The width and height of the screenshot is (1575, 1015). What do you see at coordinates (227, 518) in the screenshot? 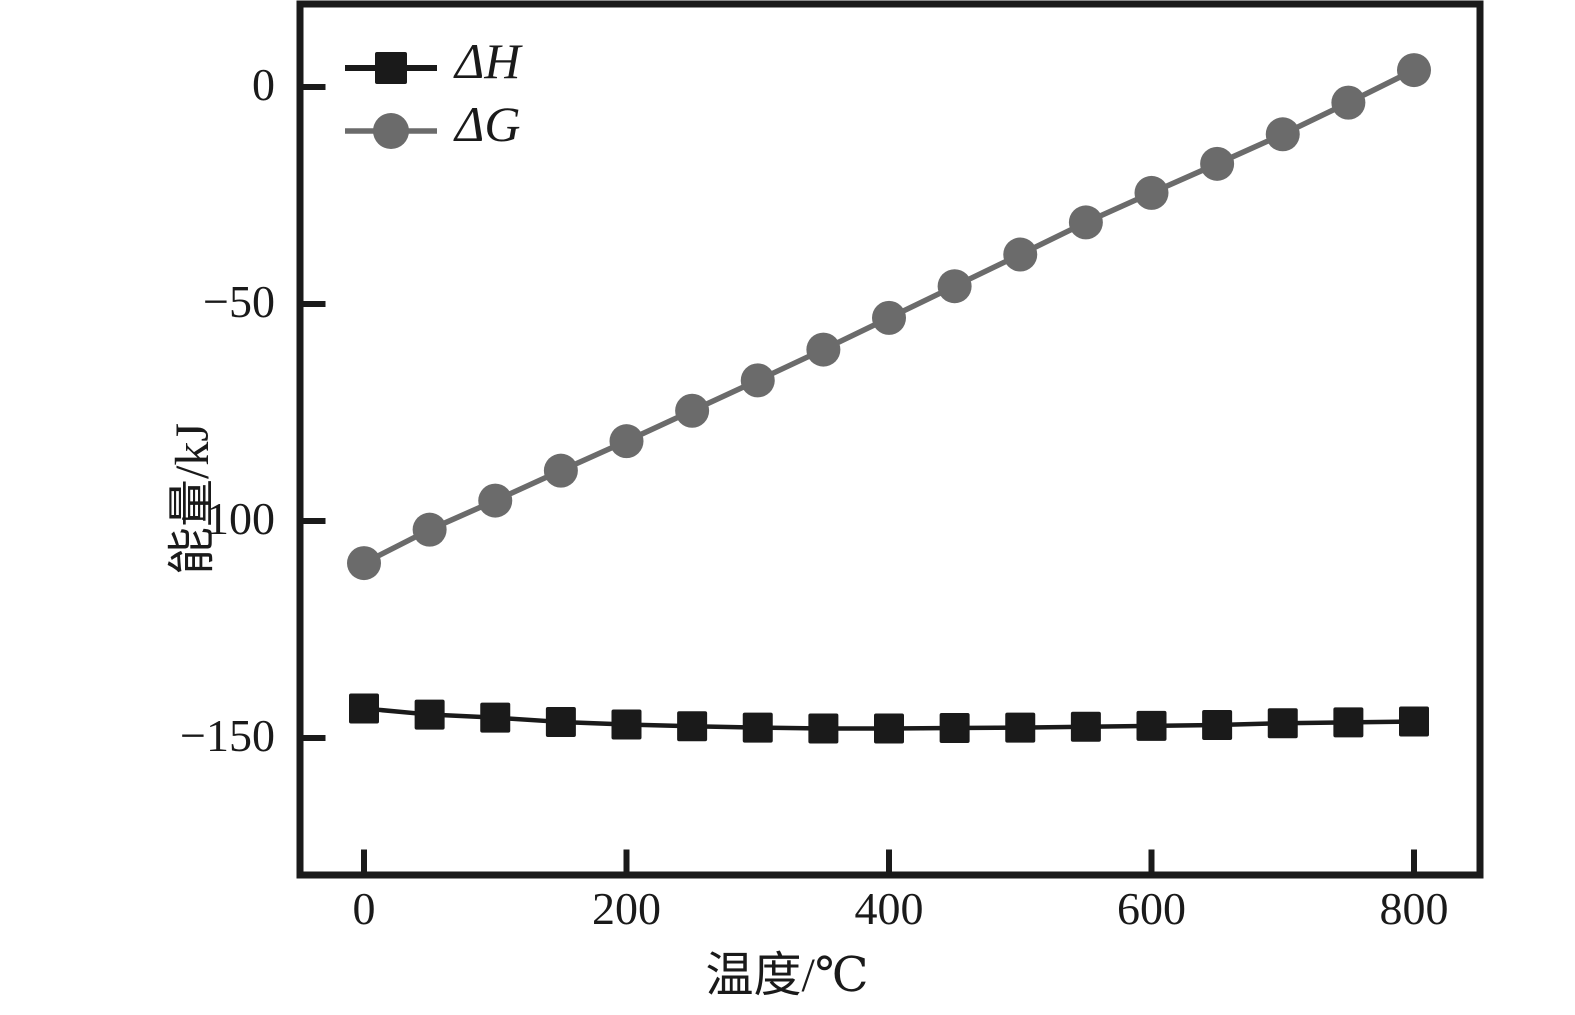
I see `y-tick-label--100: −100` at bounding box center [227, 518].